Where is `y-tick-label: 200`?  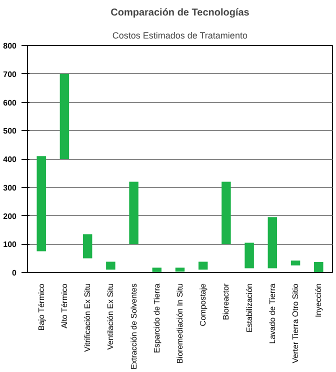
y-tick-label: 200 is located at coordinates (10, 216).